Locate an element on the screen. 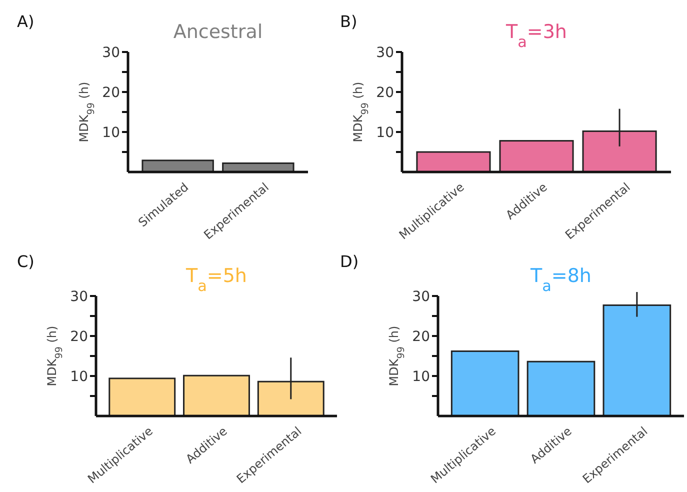 The image size is (687, 492). chart-title: T$_{a}$=8h is located at coordinates (561, 280).